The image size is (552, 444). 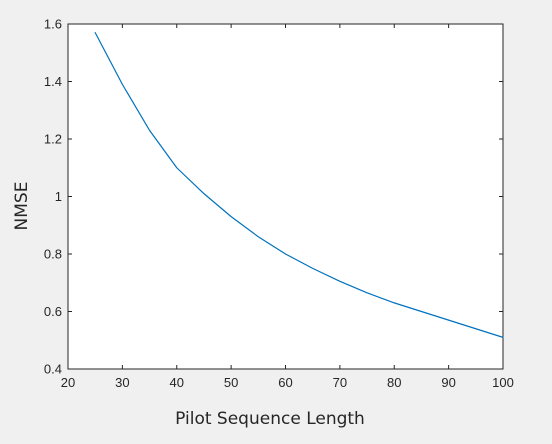 What do you see at coordinates (122, 382) in the screenshot?
I see `x-tick-label: 30` at bounding box center [122, 382].